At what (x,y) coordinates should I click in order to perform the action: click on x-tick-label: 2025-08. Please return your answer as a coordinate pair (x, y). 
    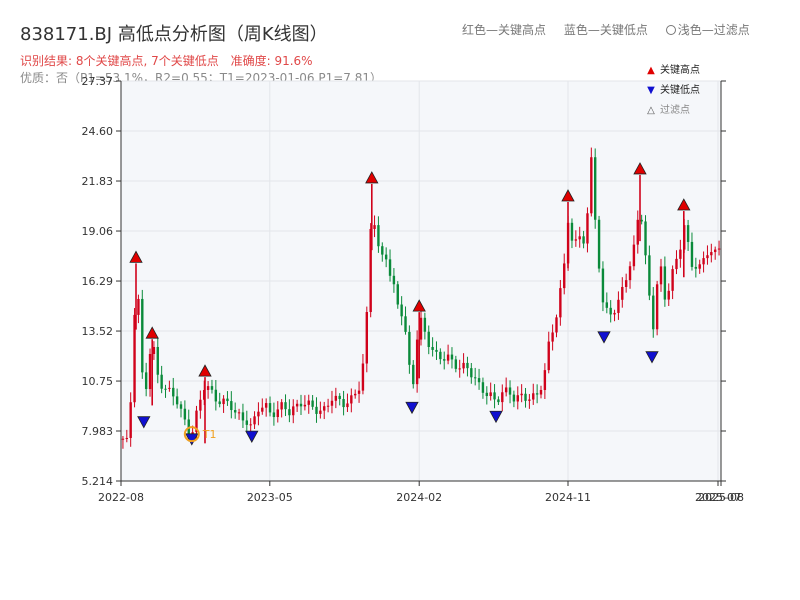
    Looking at the image, I should click on (721, 497).